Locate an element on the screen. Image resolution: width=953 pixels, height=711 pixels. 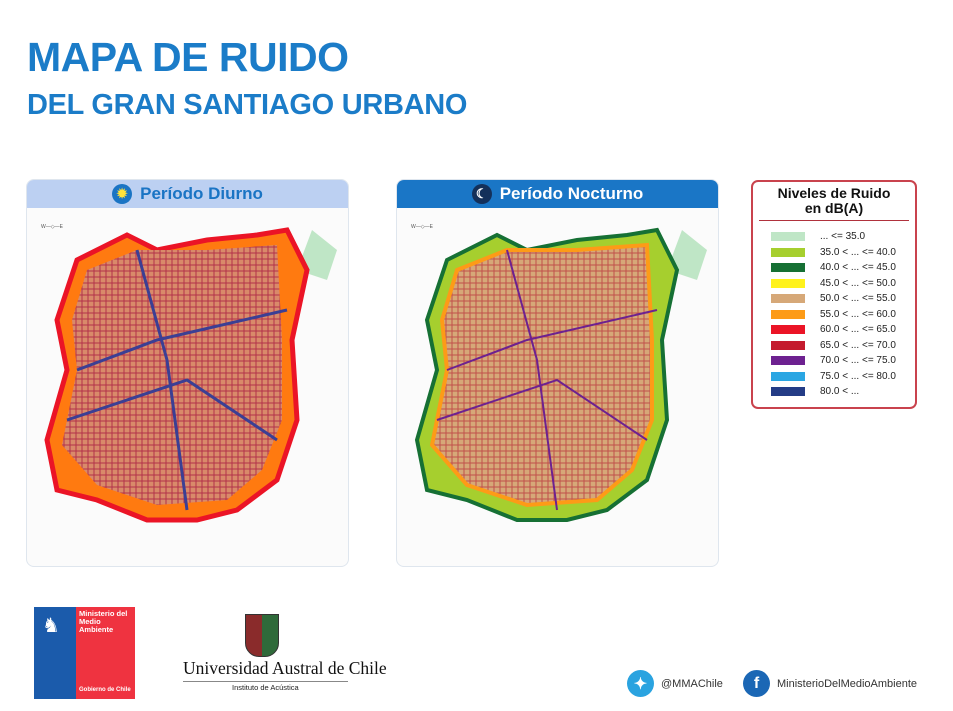
legend-label: 55.0 < ... <= 60.0 is located at coordinates (858, 314).